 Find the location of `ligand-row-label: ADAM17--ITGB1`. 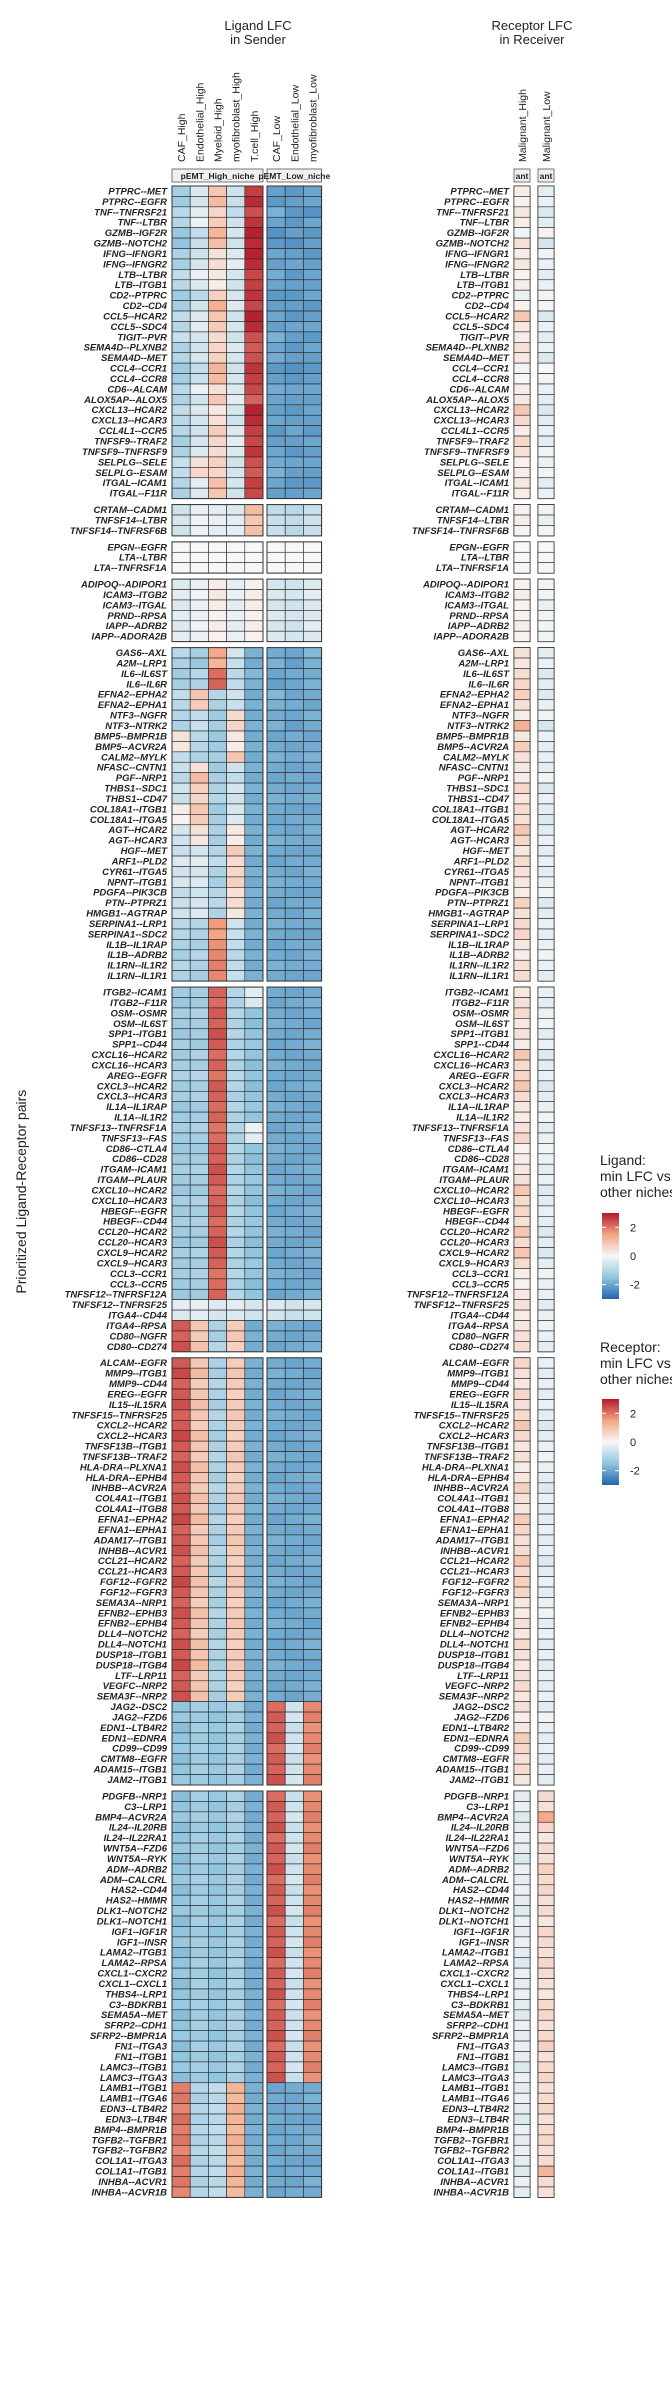

ligand-row-label: ADAM17--ITGB1 is located at coordinates (130, 1540).